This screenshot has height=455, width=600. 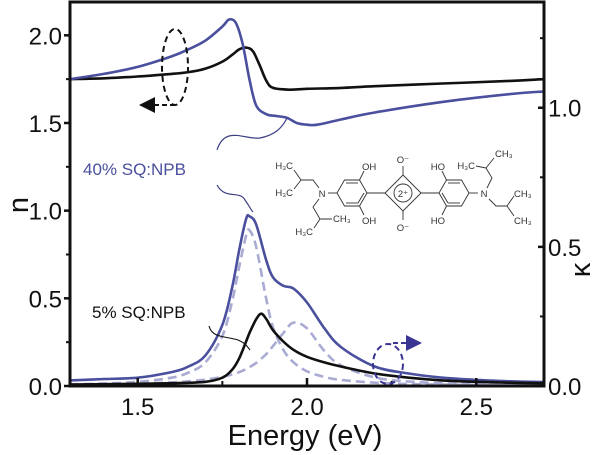 I want to click on y-left-tick-label: 2.0, so click(x=45, y=36).